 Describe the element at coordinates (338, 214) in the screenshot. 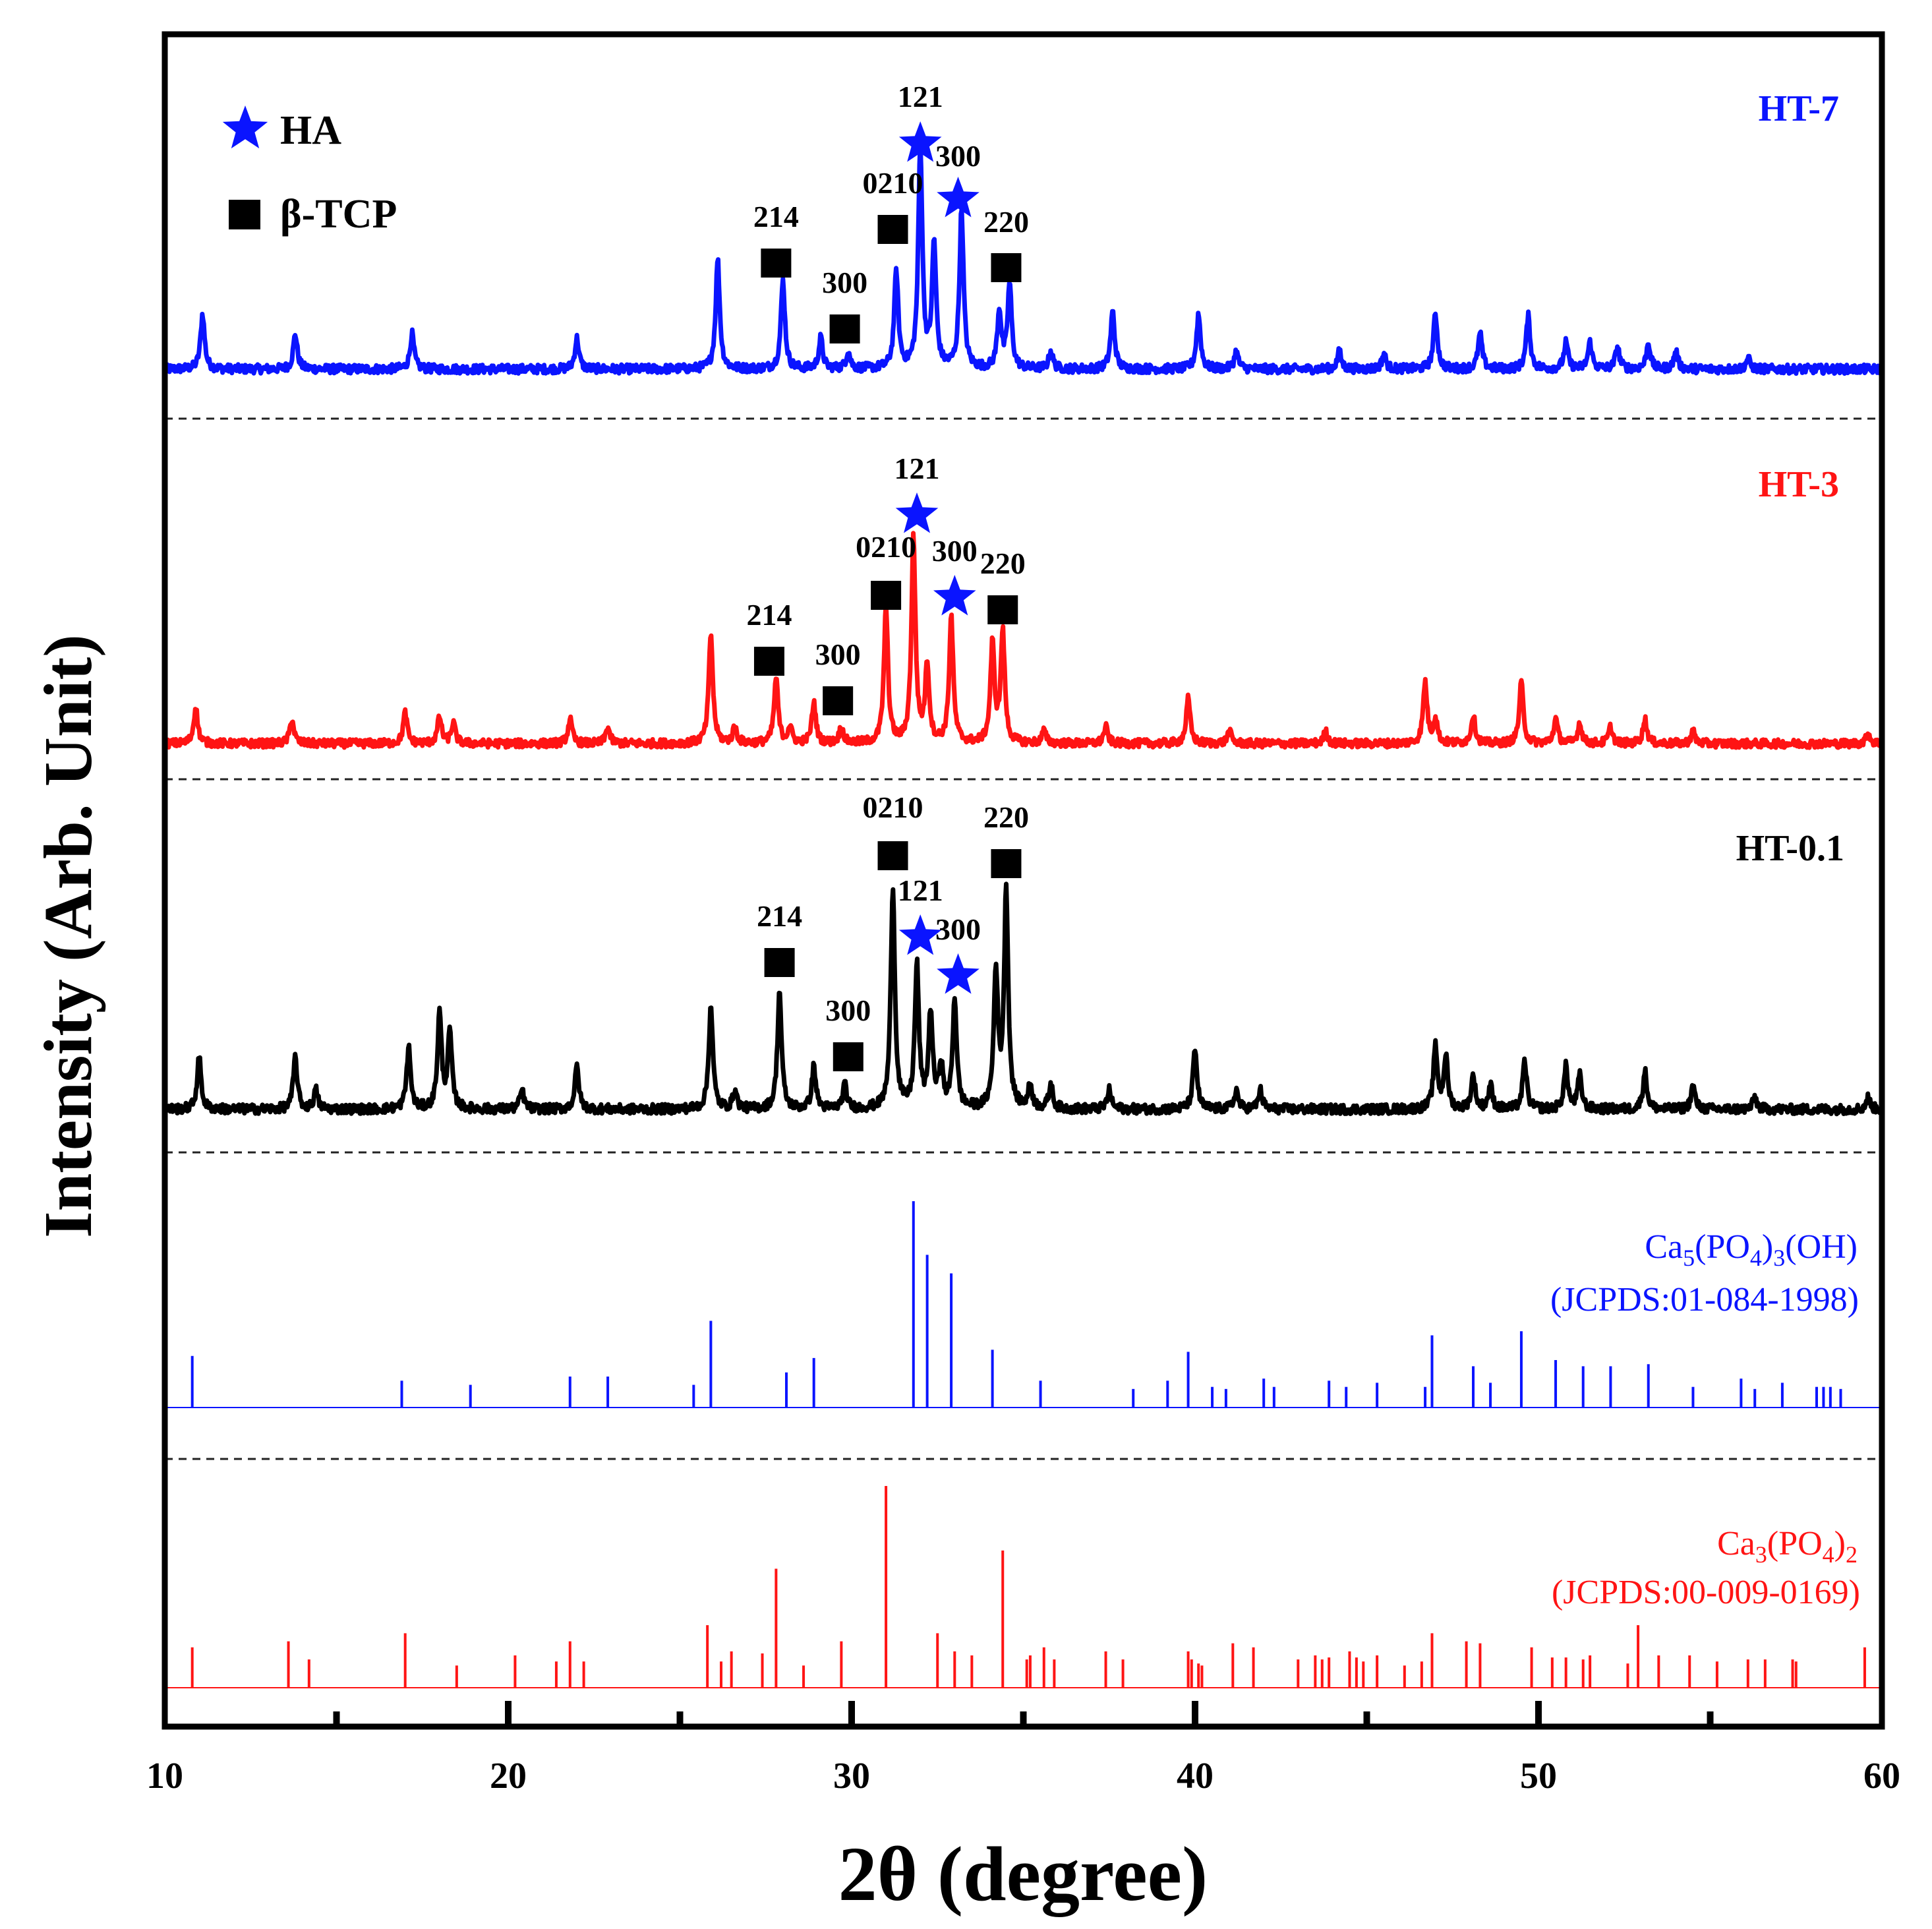

I see `tcp-legend-label: β-TCP` at that location.